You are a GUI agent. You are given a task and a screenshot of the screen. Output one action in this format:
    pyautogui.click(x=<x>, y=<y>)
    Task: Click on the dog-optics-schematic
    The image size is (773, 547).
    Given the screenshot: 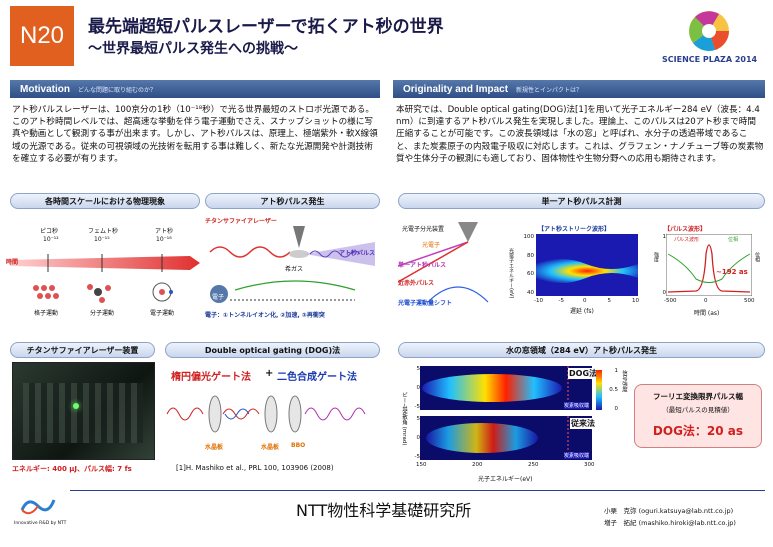 What is the action you would take?
    pyautogui.click(x=266, y=414)
    